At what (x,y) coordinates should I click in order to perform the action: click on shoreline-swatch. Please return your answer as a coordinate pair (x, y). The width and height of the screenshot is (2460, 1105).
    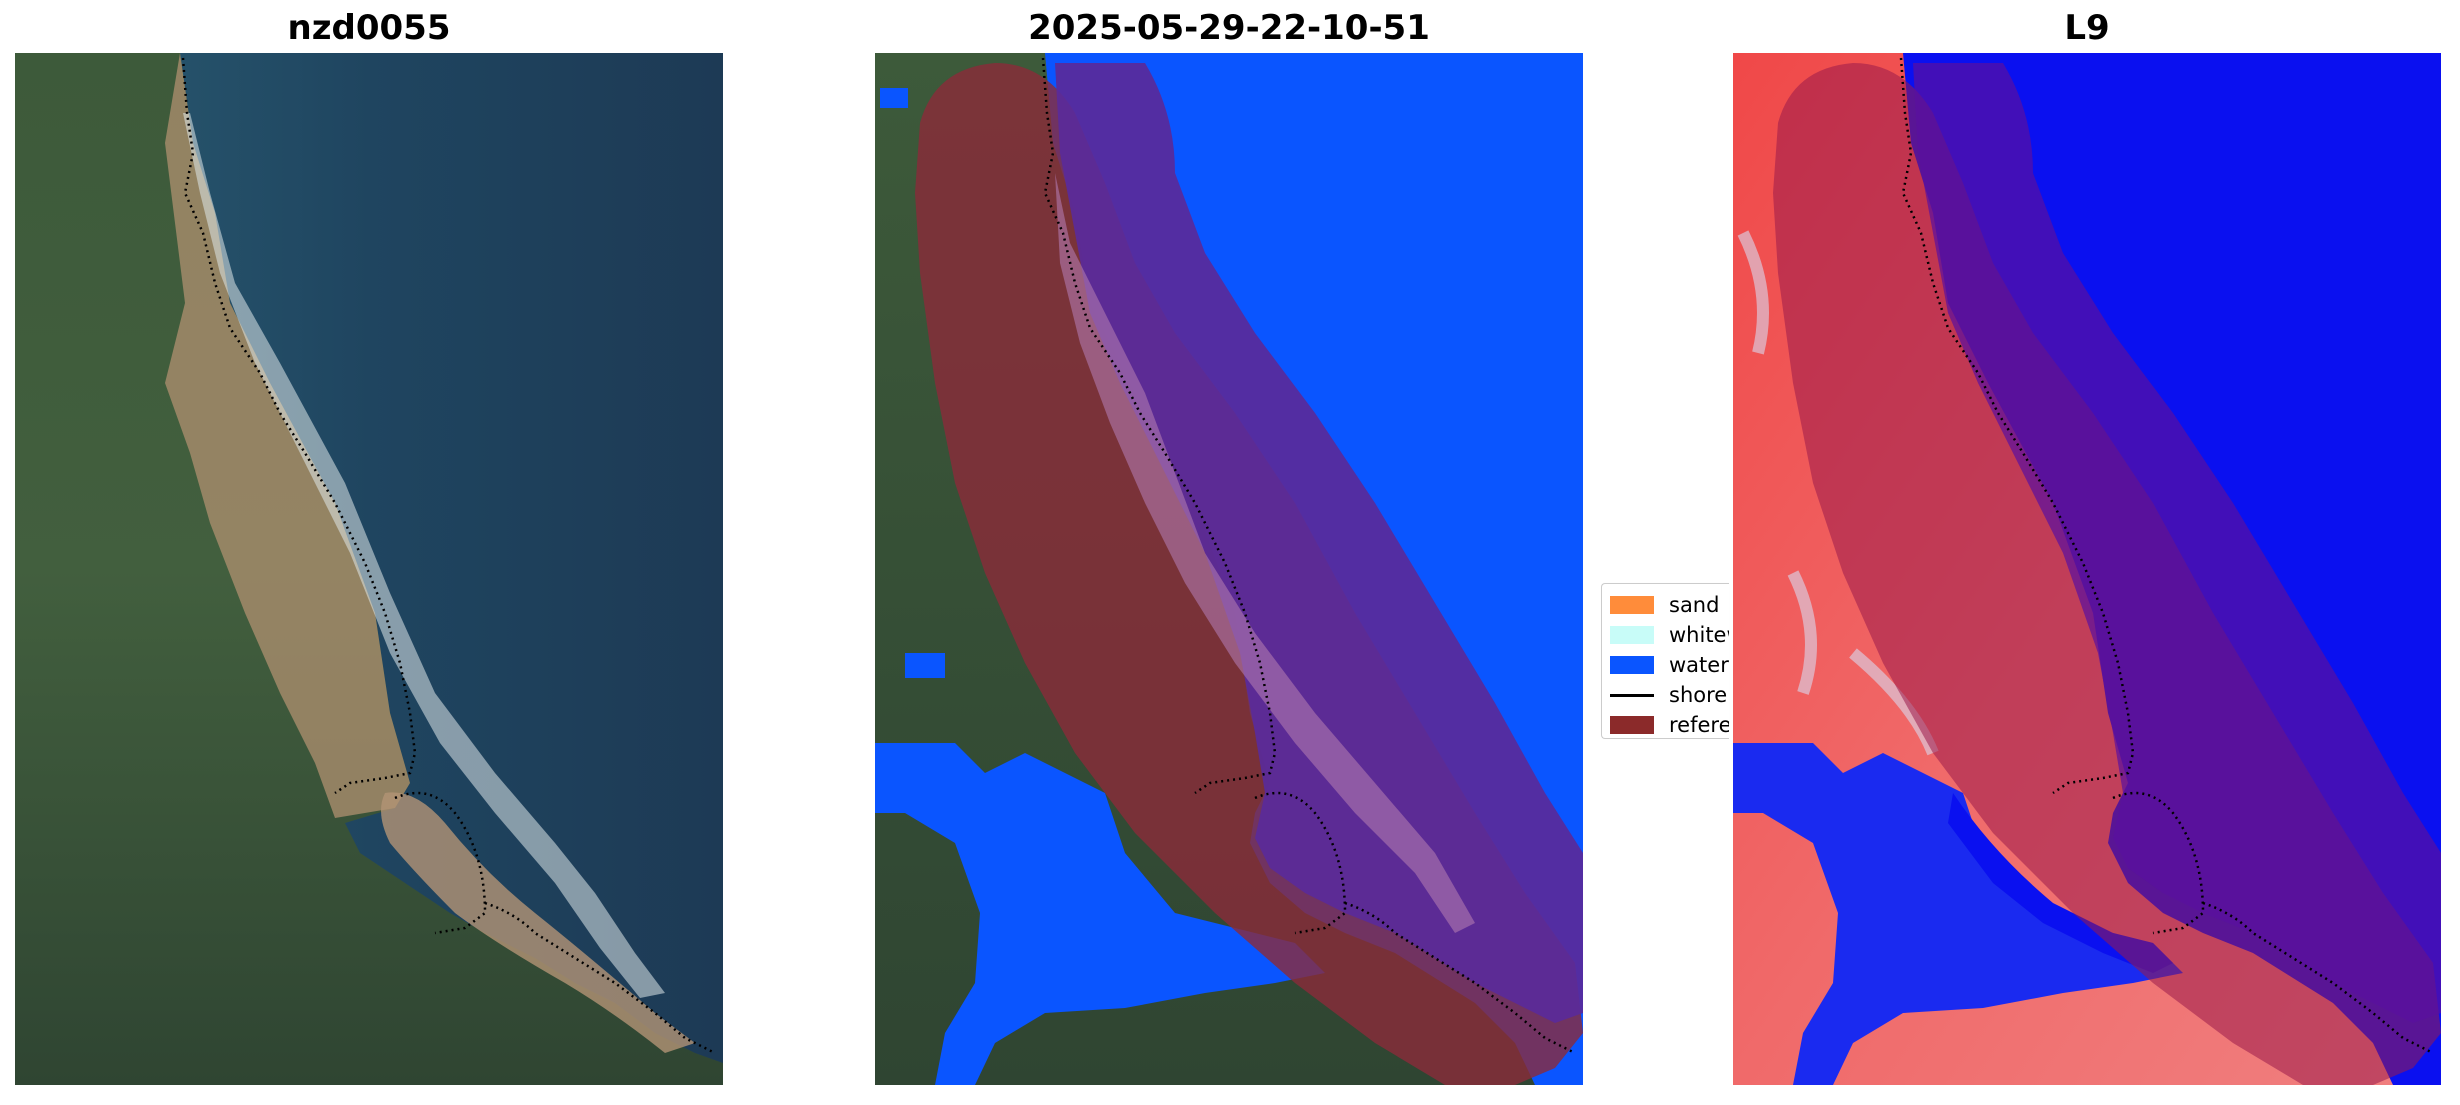
    Looking at the image, I should click on (1632, 695).